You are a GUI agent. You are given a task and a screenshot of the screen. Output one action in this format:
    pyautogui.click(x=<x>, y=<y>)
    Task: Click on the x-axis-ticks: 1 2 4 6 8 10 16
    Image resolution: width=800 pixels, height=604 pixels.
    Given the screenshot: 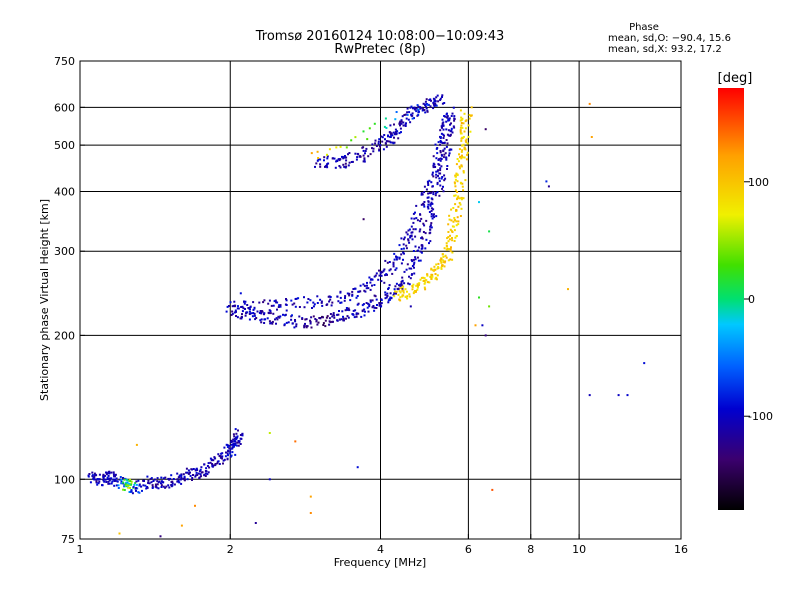 What is the action you would take?
    pyautogui.click(x=382, y=545)
    